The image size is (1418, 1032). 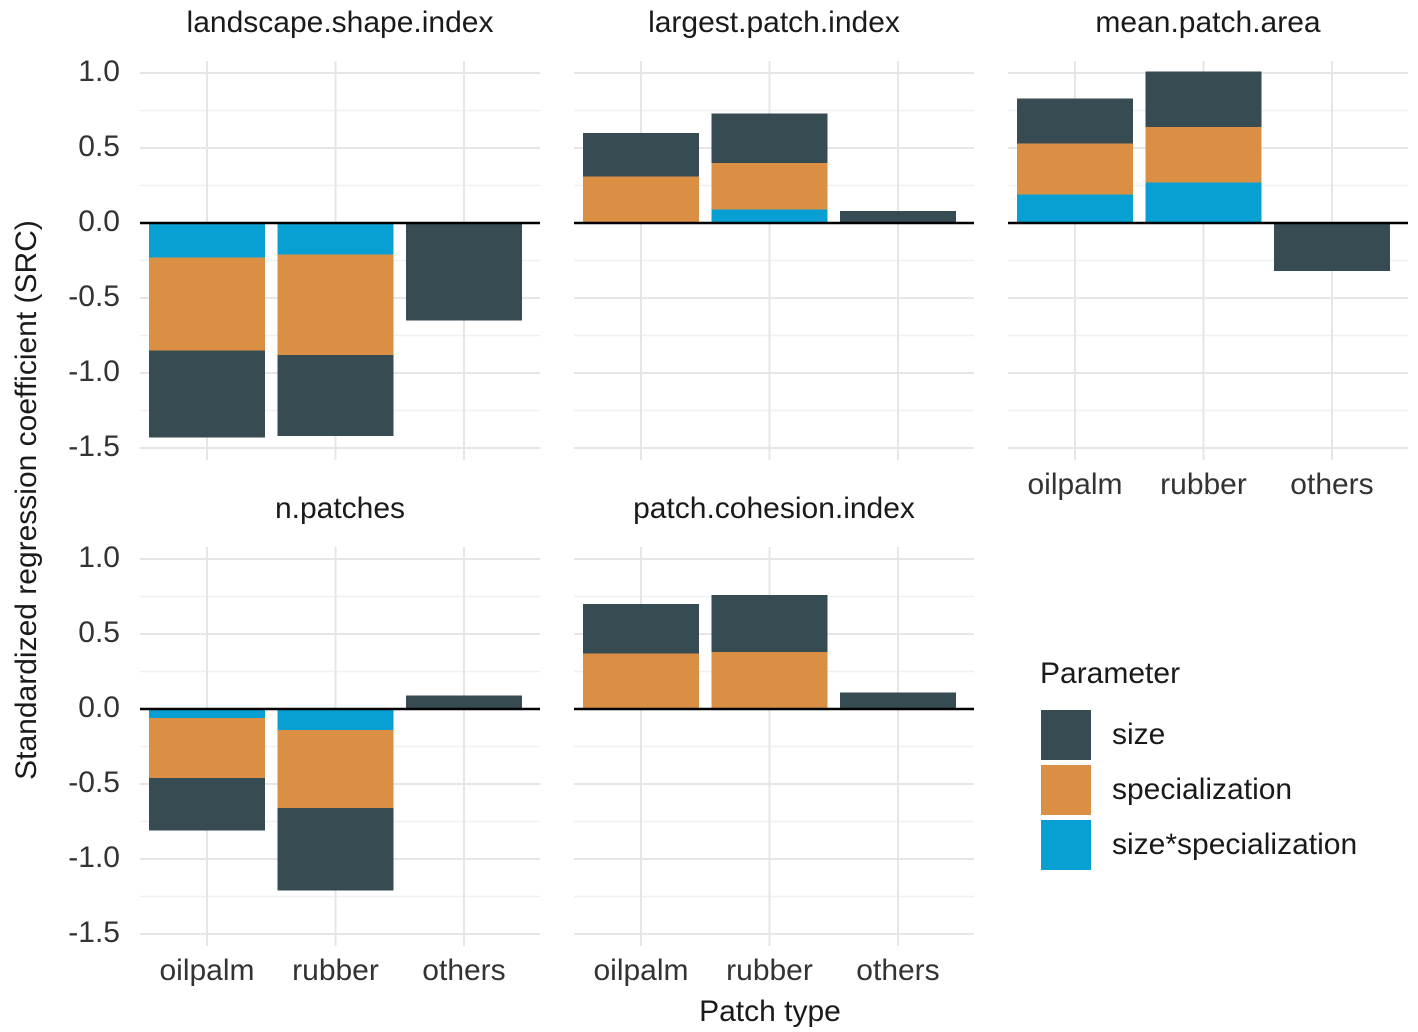 I want to click on legend-title: Parameter, so click(x=1110, y=673).